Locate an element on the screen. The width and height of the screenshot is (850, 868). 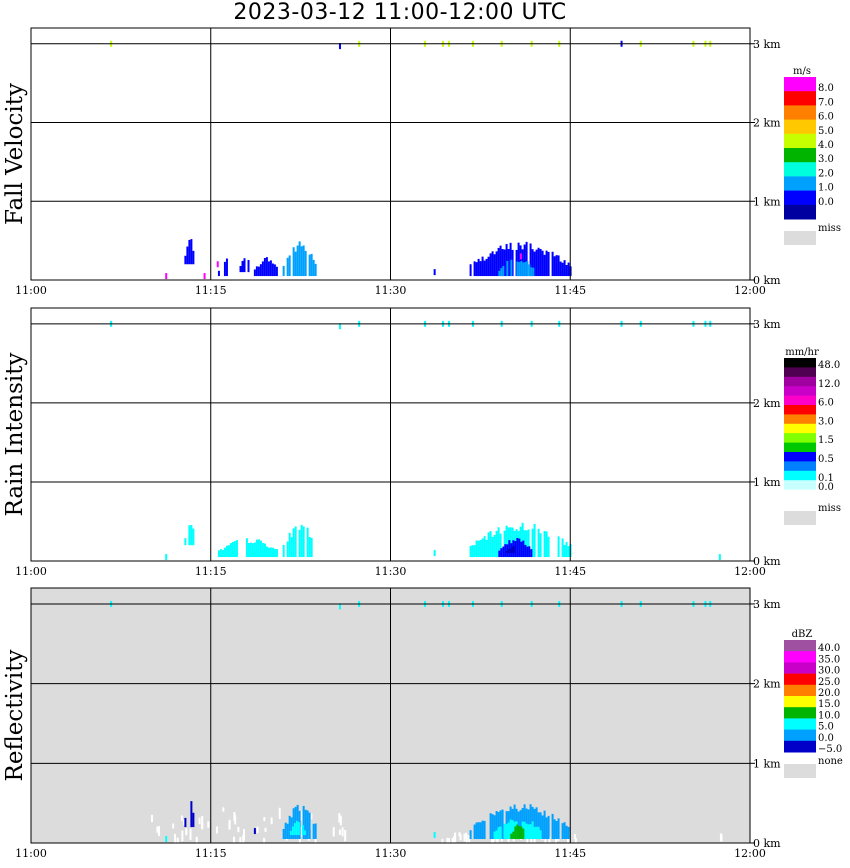
x-tick-label: 12:00 is located at coordinates (750, 290).